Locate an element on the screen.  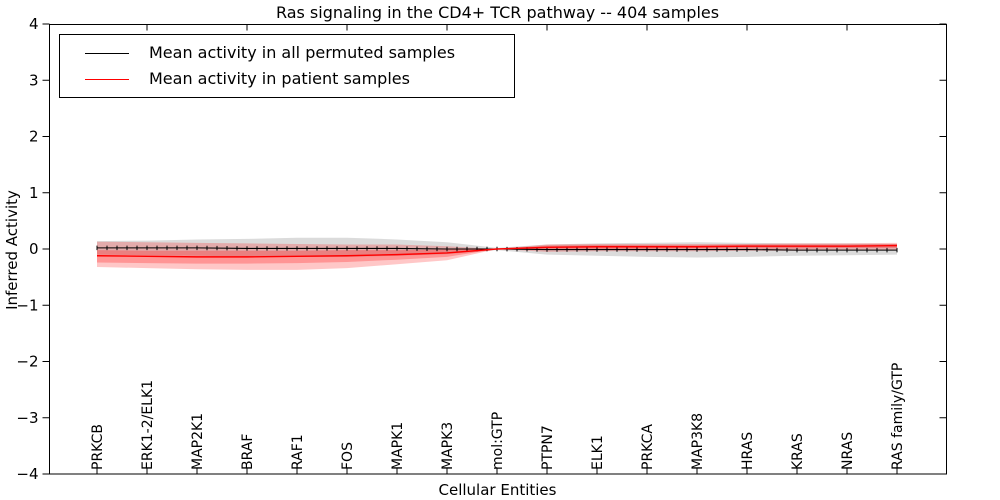
x-tick-label: PTPN7 is located at coordinates (548, 447).